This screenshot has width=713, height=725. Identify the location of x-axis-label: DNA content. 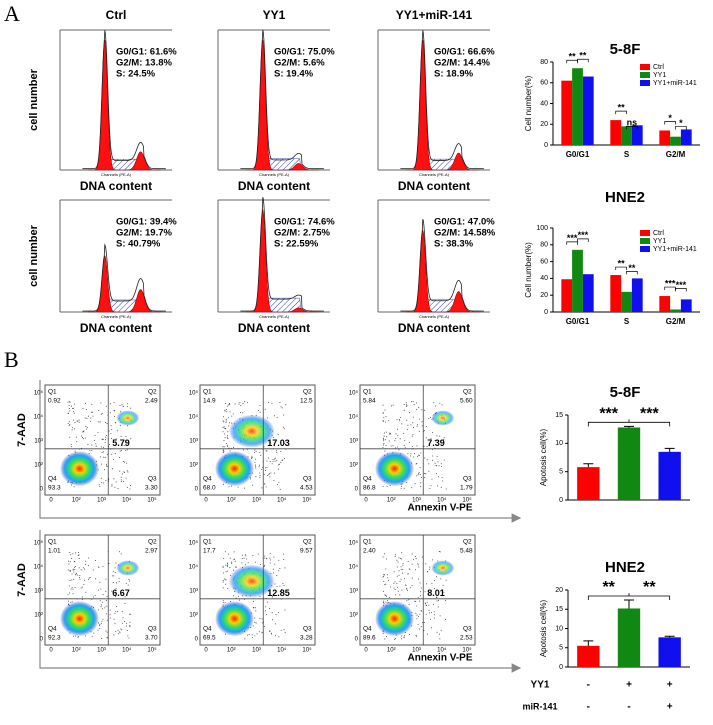
(274, 328).